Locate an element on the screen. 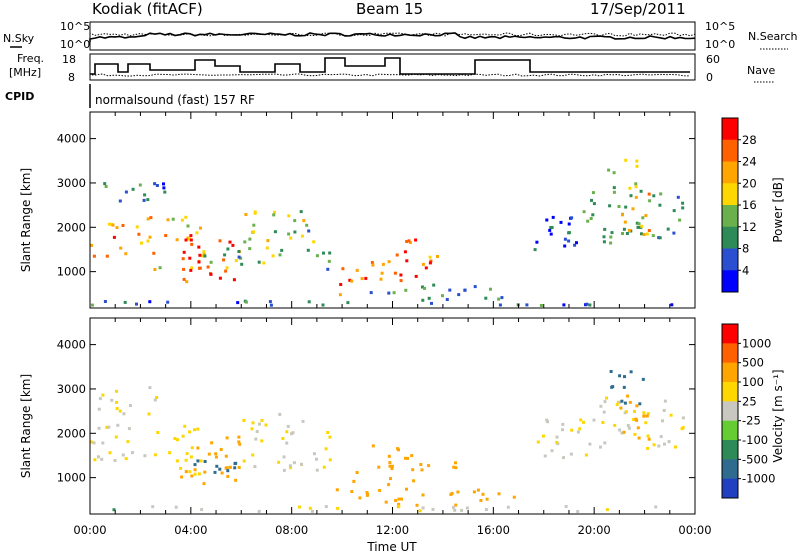  x-tick-label: 08:00 is located at coordinates (291, 530).